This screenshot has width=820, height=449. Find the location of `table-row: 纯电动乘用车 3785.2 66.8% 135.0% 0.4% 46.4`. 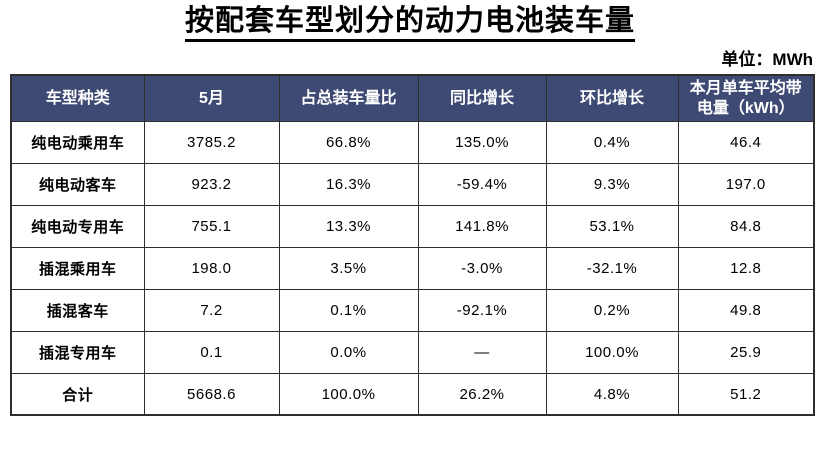

table-row: 纯电动乘用车 3785.2 66.8% 135.0% 0.4% 46.4 is located at coordinates (412, 142).